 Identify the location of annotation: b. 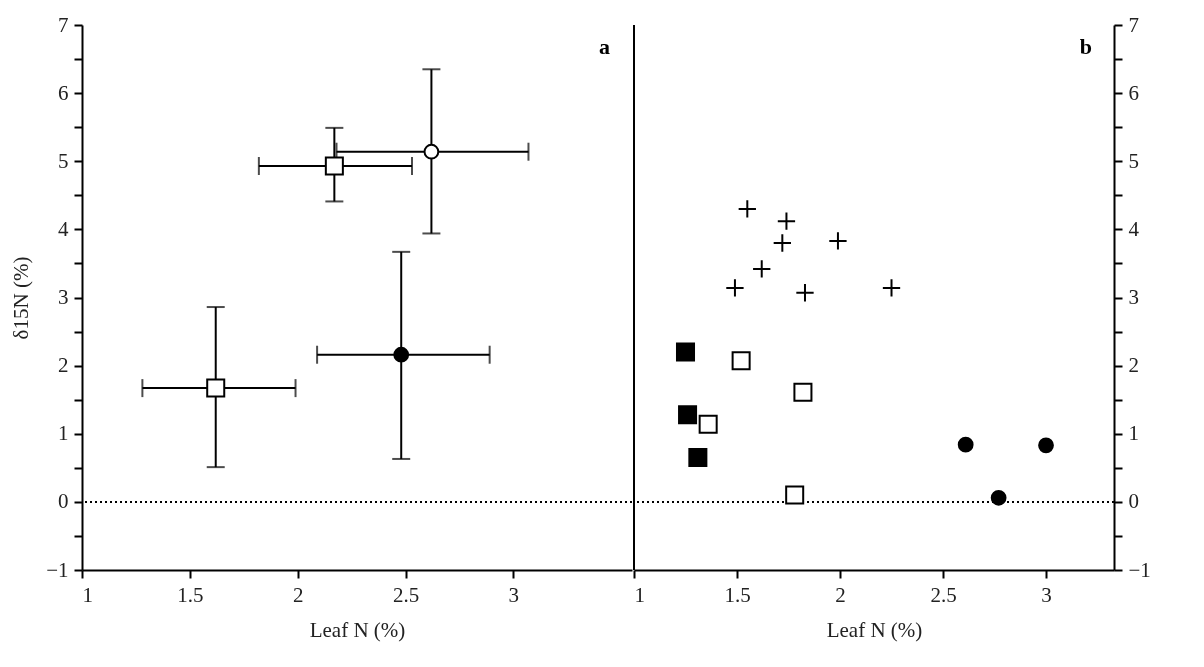
(1085, 46).